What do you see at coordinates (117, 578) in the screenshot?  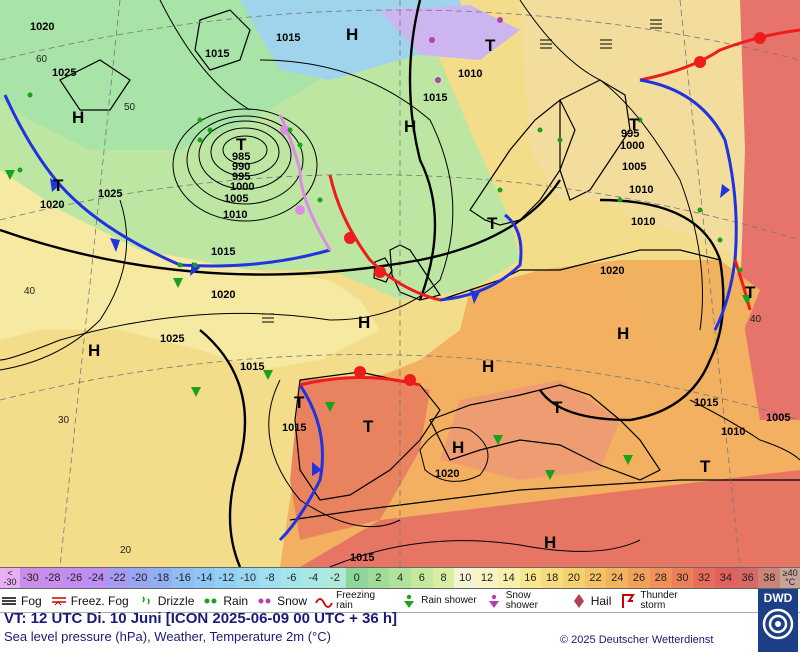 I see `scale-cell: -22` at bounding box center [117, 578].